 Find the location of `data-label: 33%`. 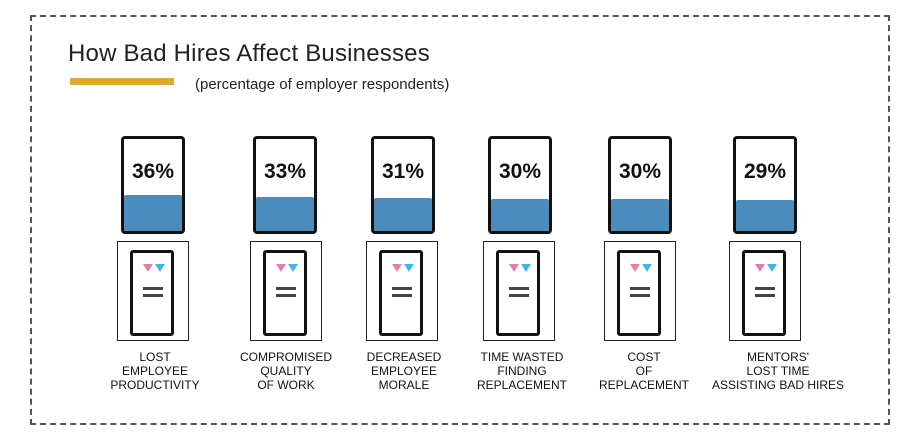

data-label: 33% is located at coordinates (285, 171).